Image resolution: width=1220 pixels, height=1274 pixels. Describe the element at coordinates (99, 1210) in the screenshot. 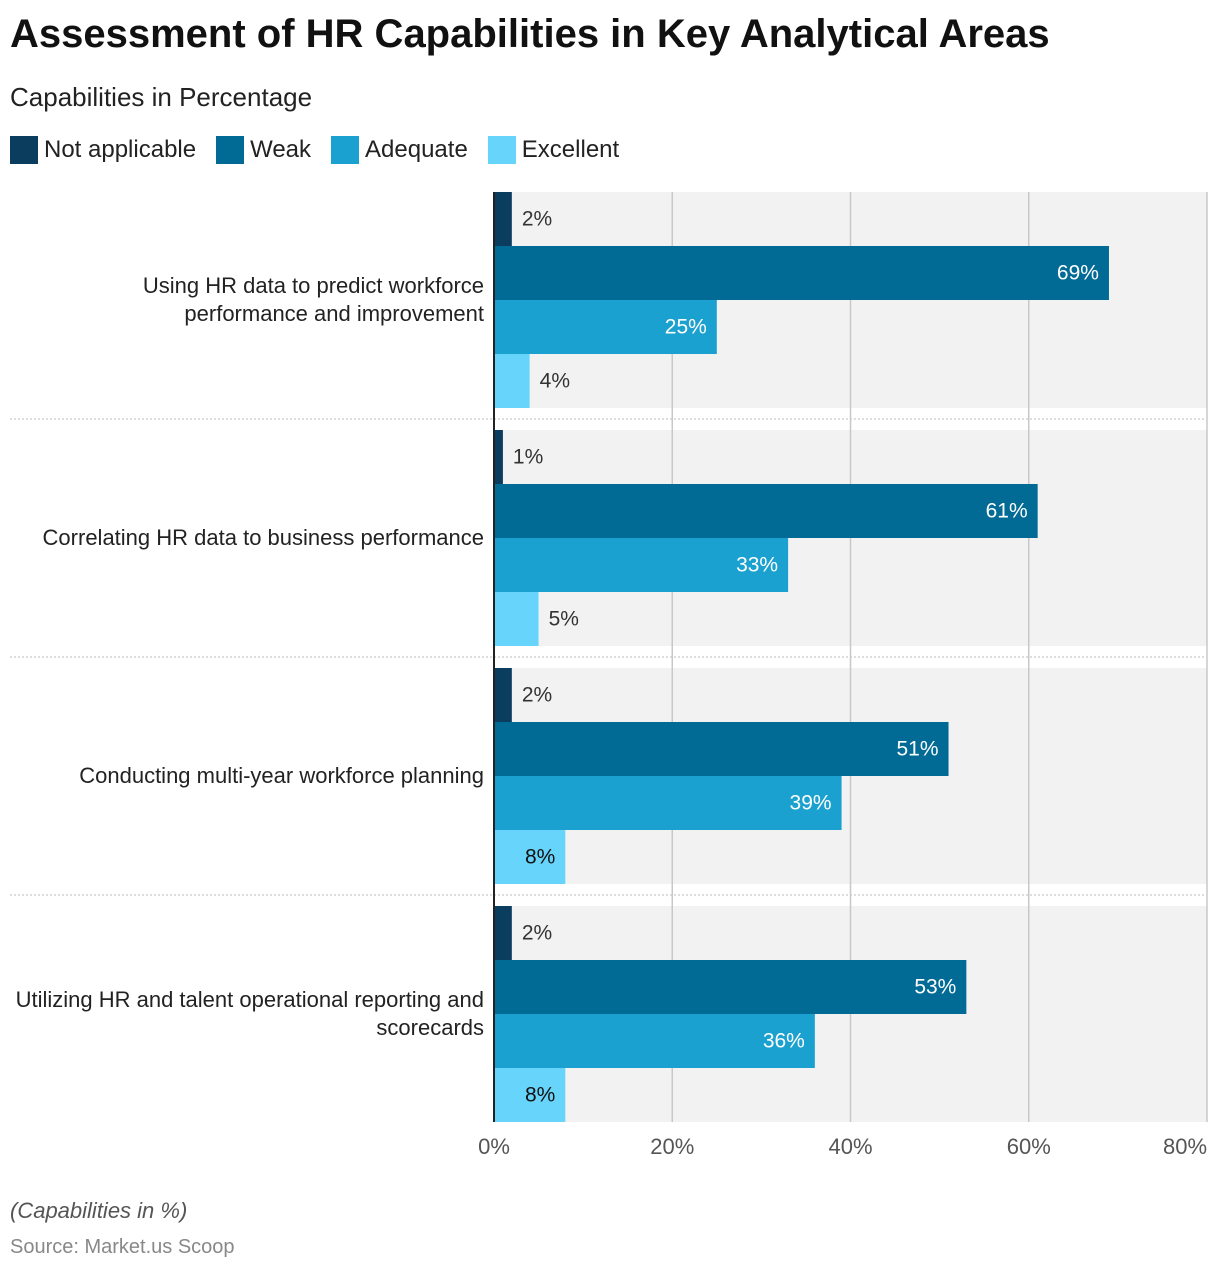

I see `note: (Capabilities in %)` at that location.